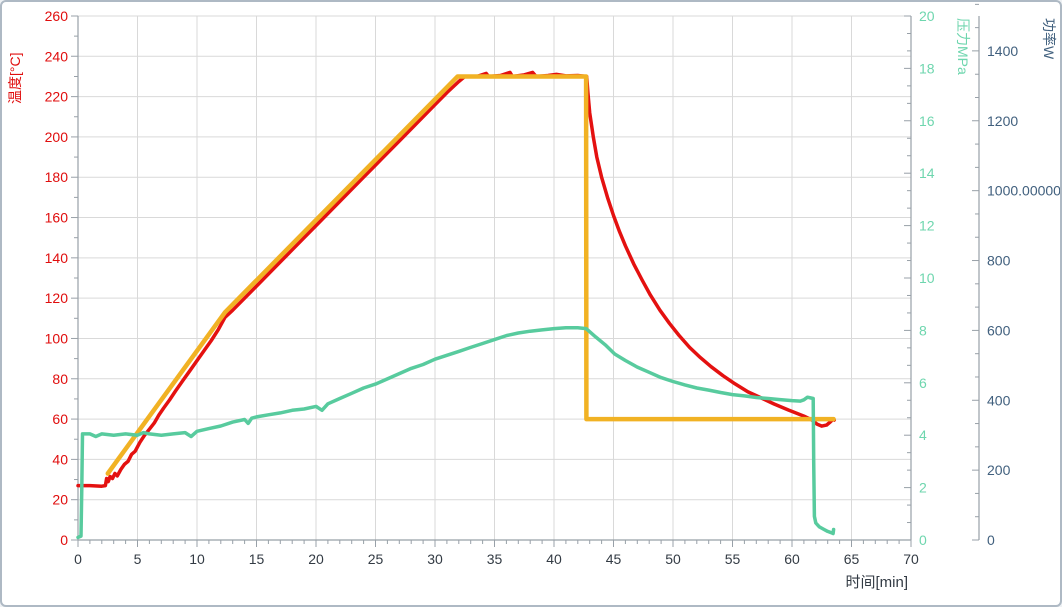 This screenshot has width=1062, height=607. Describe the element at coordinates (911, 559) in the screenshot. I see `x-tick-label: 70` at that location.